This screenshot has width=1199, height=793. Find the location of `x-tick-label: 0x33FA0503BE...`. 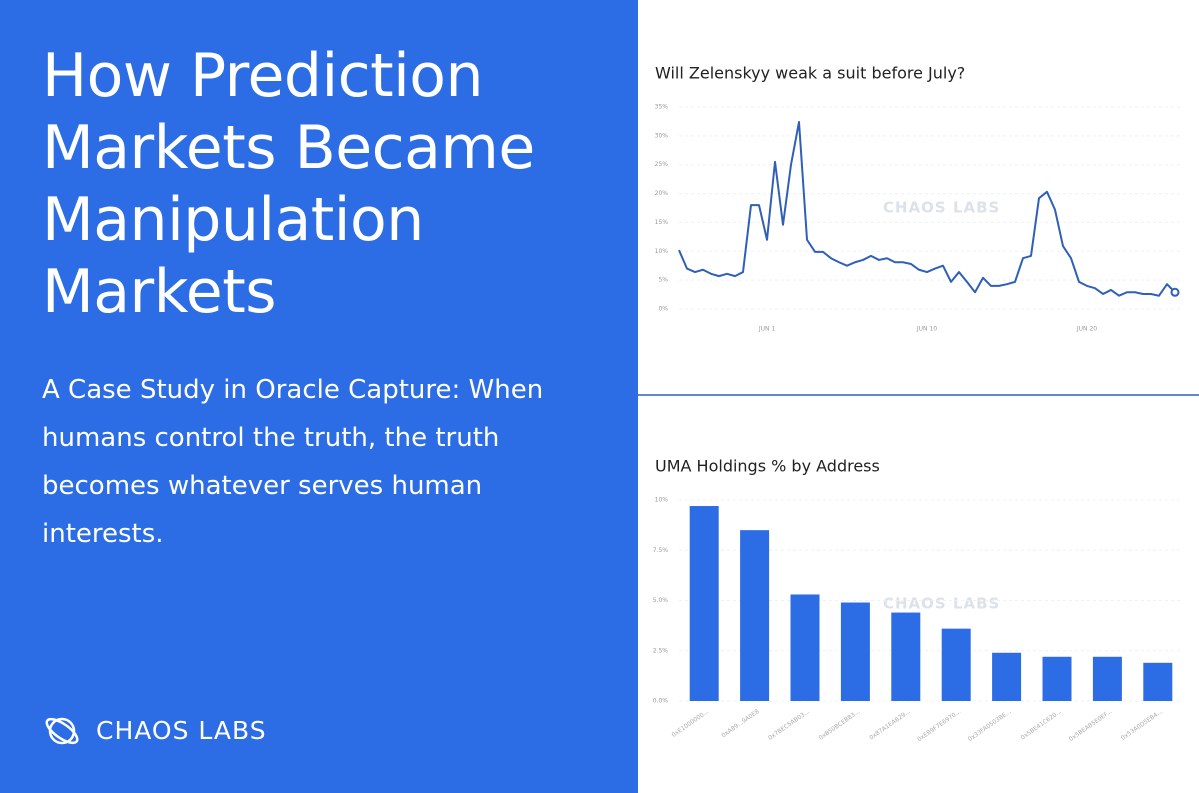

x-tick-label: 0x33FA0503BE... is located at coordinates (990, 725).